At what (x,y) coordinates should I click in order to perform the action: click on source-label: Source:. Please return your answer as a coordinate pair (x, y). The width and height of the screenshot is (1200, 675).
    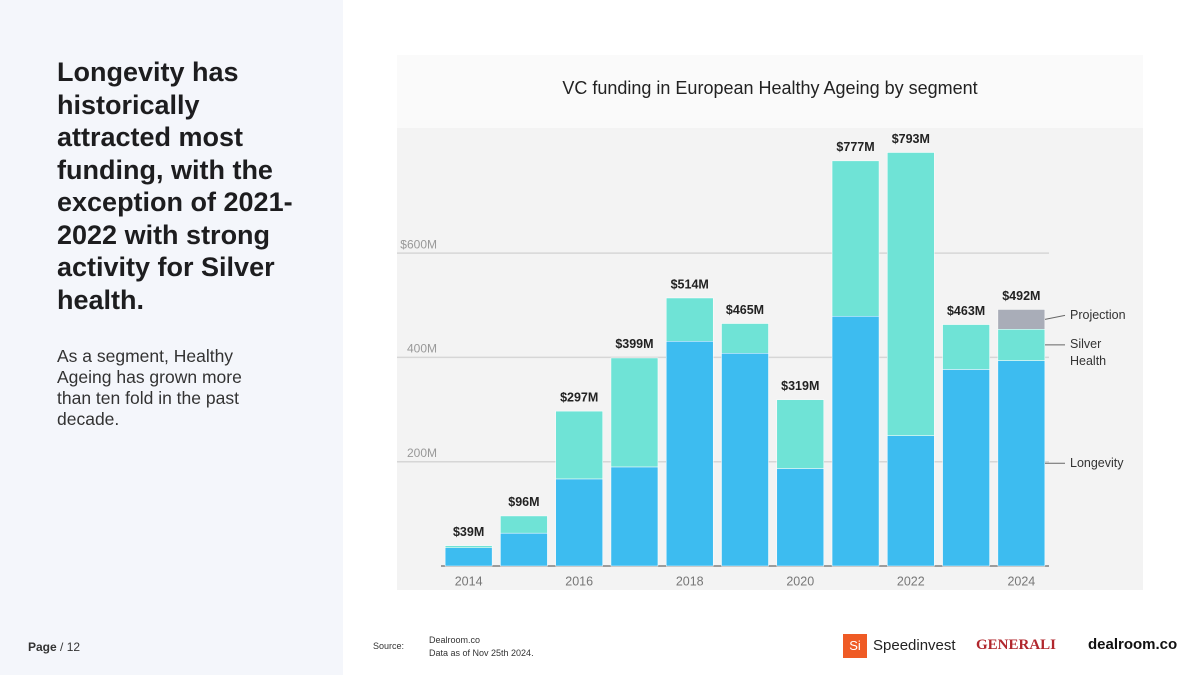
    Looking at the image, I should click on (389, 646).